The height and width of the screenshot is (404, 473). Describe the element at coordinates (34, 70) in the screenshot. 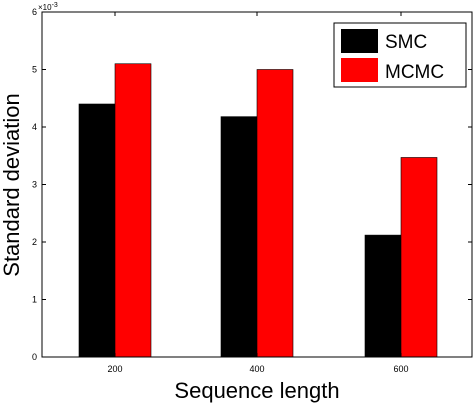

I see `y-tick-label: 5` at that location.